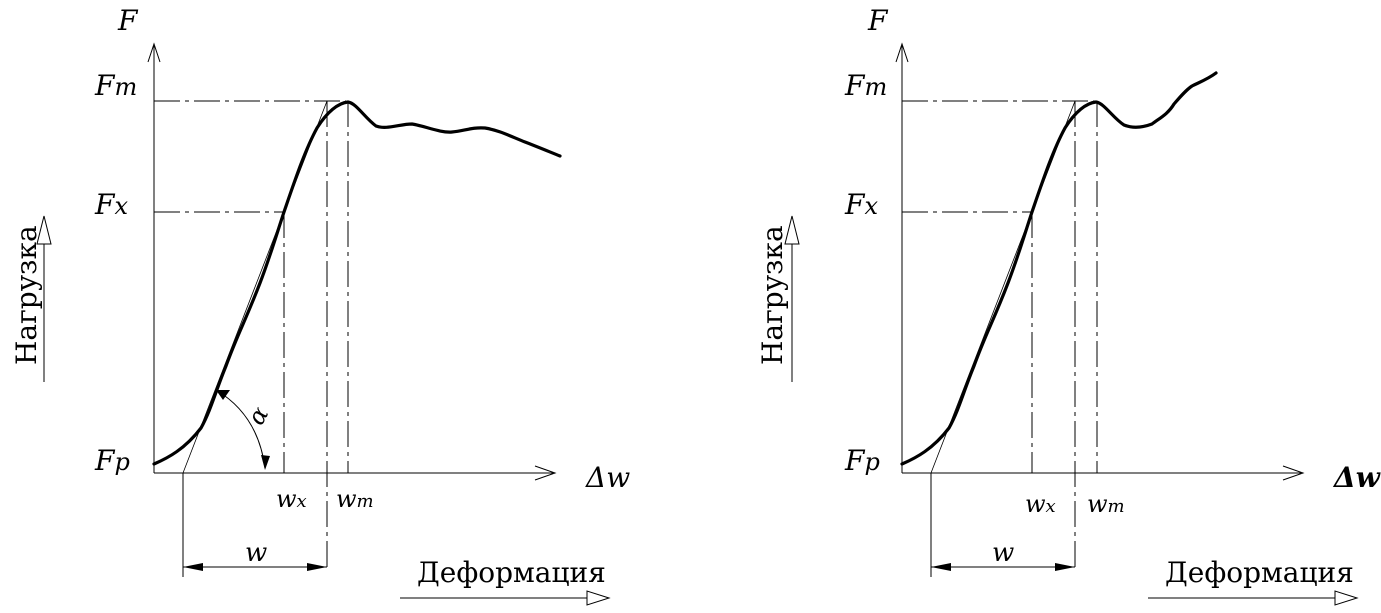  Describe the element at coordinates (240, 429) in the screenshot. I see `angle-arc` at that location.